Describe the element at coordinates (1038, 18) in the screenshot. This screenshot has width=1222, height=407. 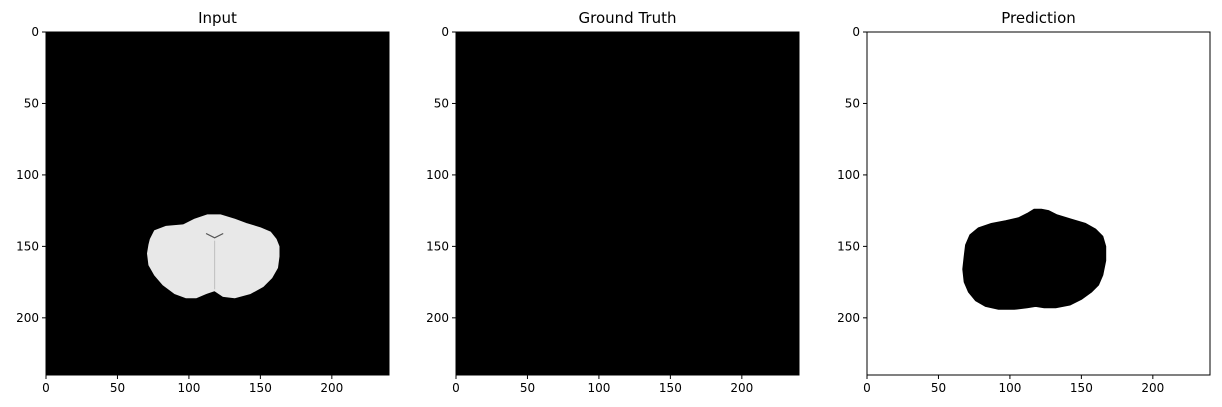
I see `panel-title: Prediction` at that location.